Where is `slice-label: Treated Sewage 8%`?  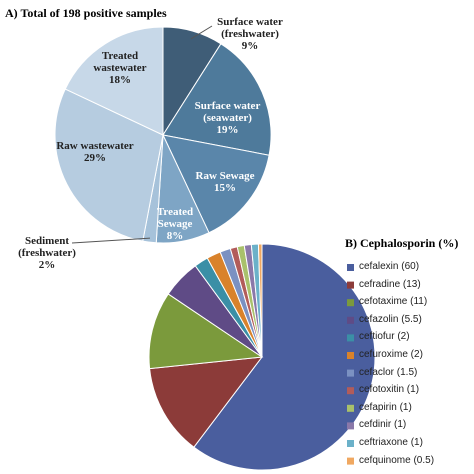 slice-label: Treated Sewage 8% is located at coordinates (175, 224).